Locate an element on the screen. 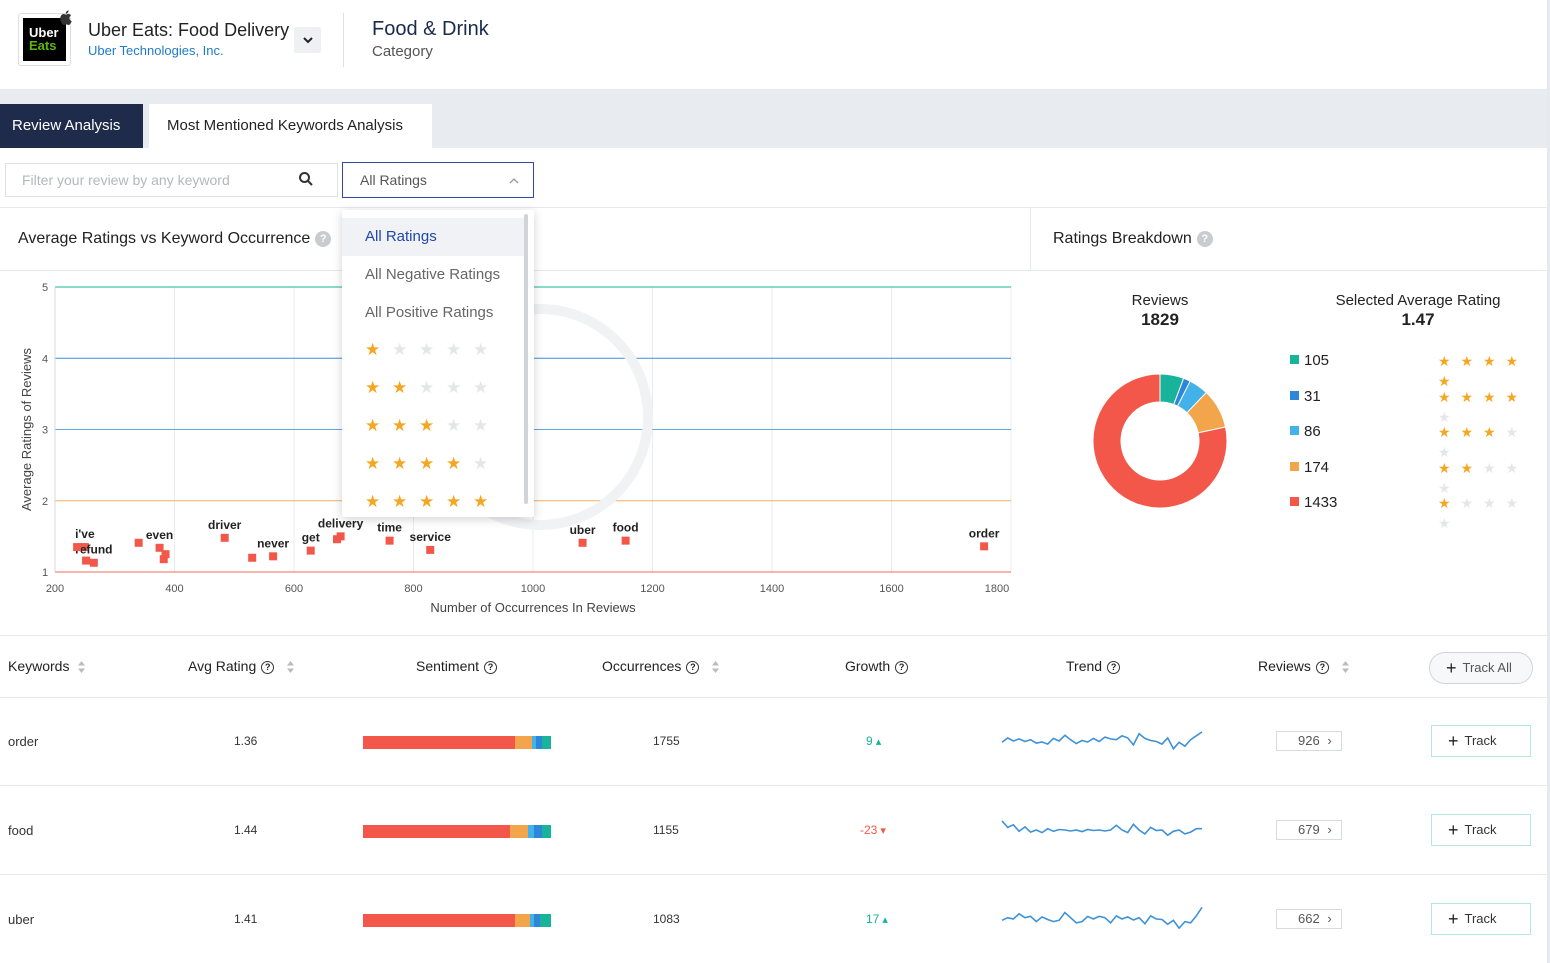  app-switch-button is located at coordinates (307, 40).